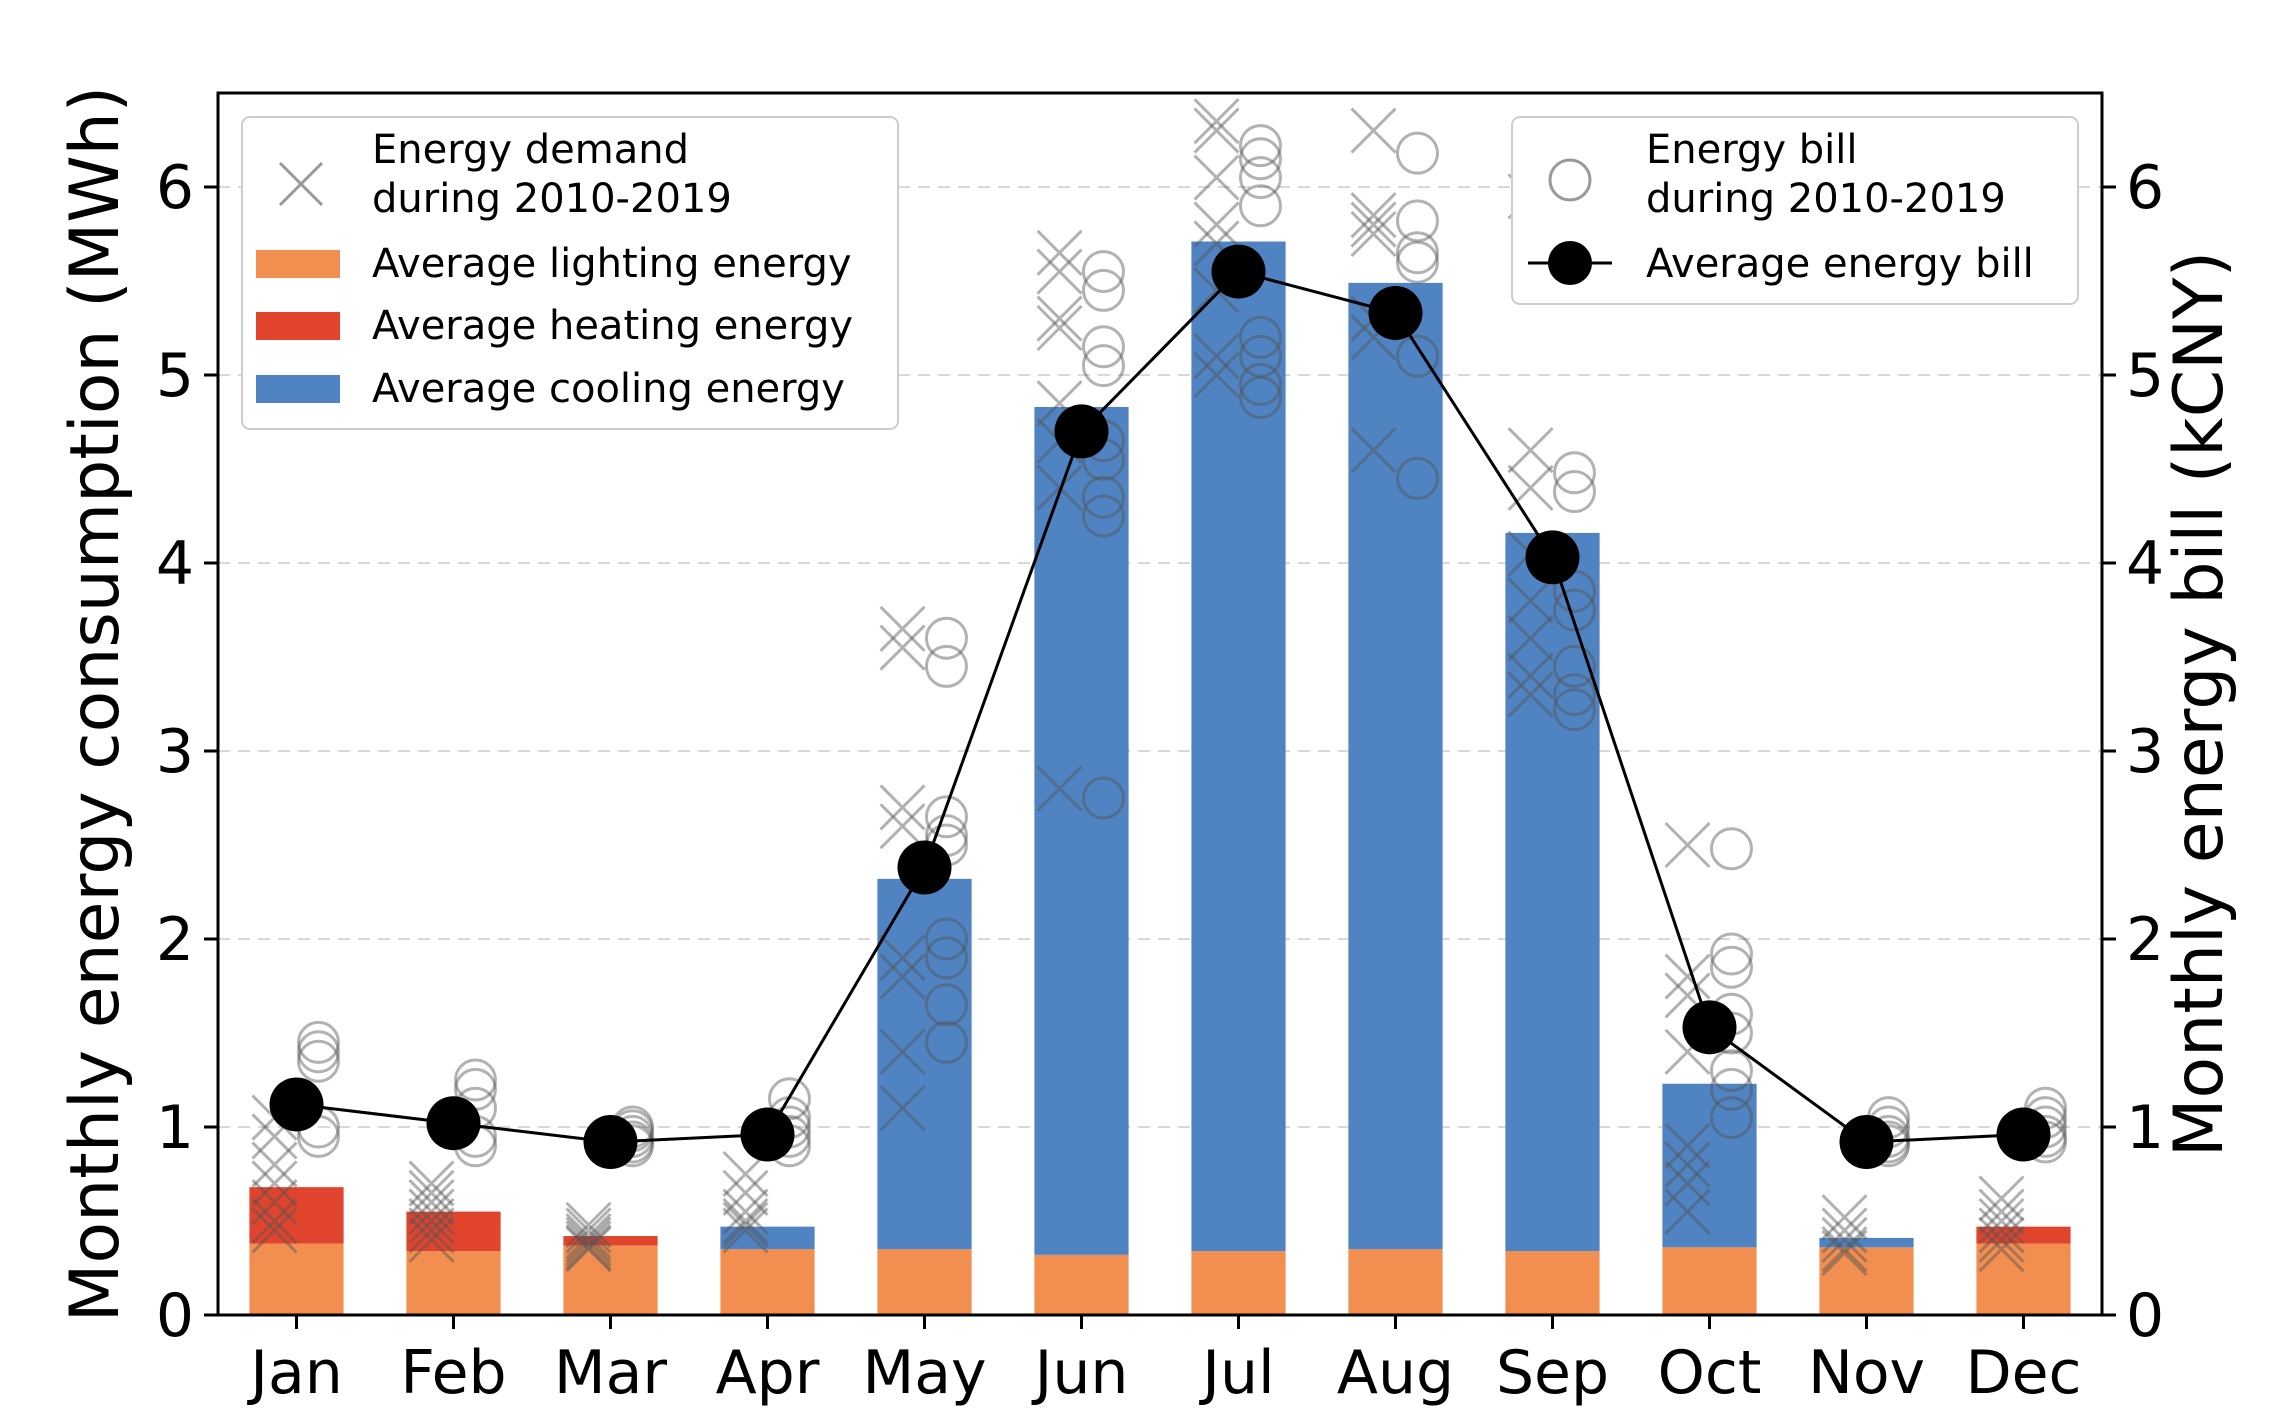  I want to click on legend-lighting-swatch, so click(298, 264).